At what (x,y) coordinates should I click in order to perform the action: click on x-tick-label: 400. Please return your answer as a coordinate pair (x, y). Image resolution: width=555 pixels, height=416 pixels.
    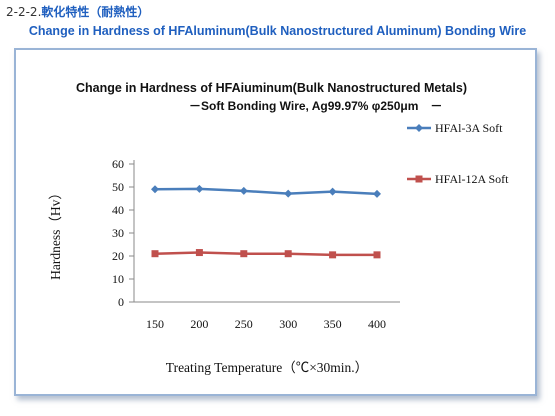
    Looking at the image, I should click on (377, 324).